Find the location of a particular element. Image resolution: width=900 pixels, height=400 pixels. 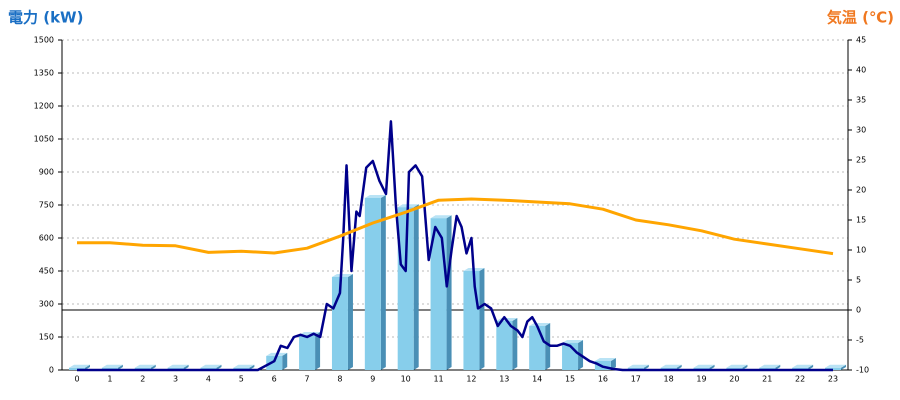

x-tick-label: 16 is located at coordinates (603, 379).